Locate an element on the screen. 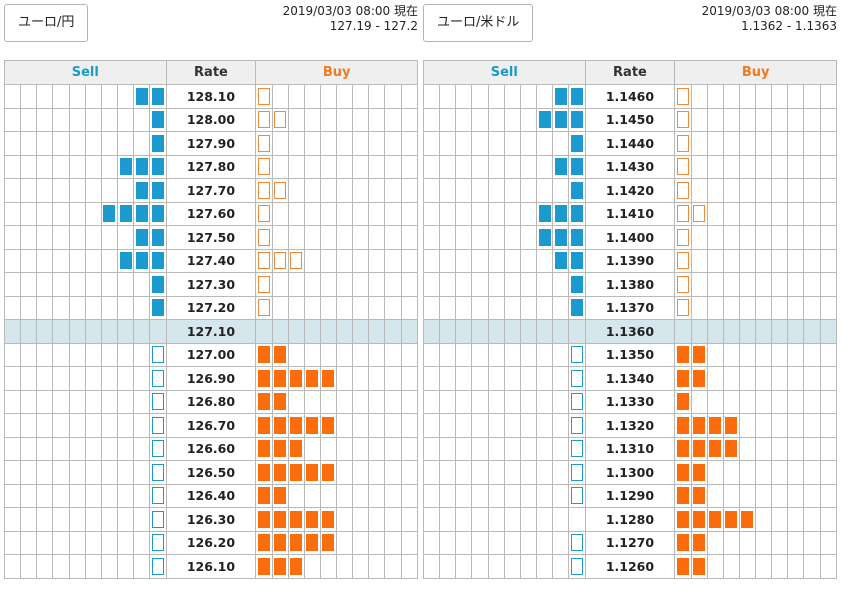 The image size is (842, 589). rate-cell: 126.30 is located at coordinates (211, 519).